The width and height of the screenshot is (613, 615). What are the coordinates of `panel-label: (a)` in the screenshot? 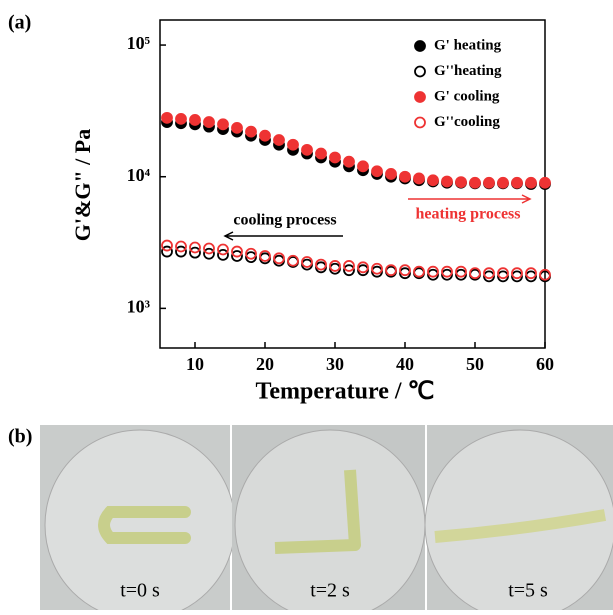 It's located at (19, 23).